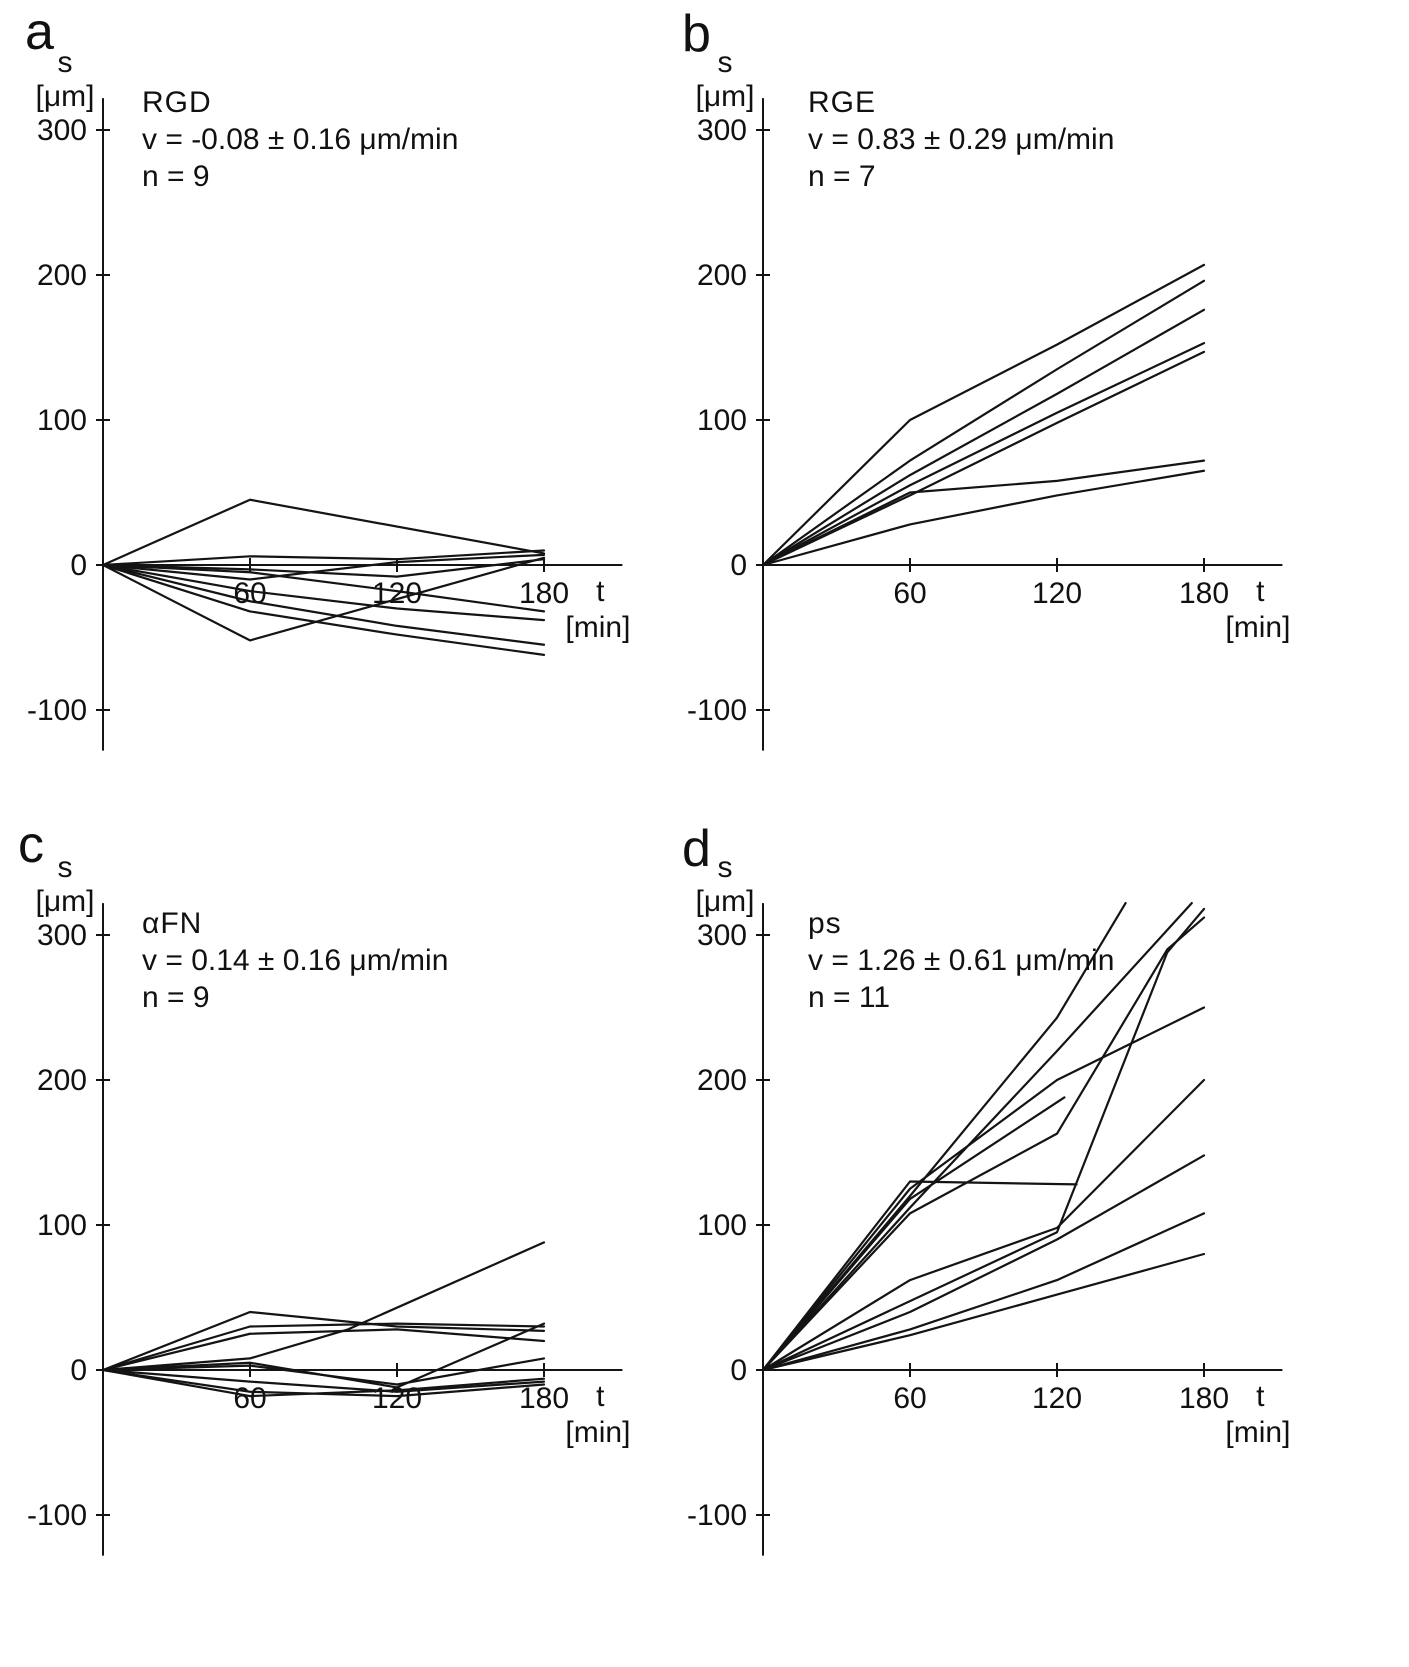 The height and width of the screenshot is (1667, 1409). What do you see at coordinates (696, 34) in the screenshot?
I see `panel-letter-b: b` at bounding box center [696, 34].